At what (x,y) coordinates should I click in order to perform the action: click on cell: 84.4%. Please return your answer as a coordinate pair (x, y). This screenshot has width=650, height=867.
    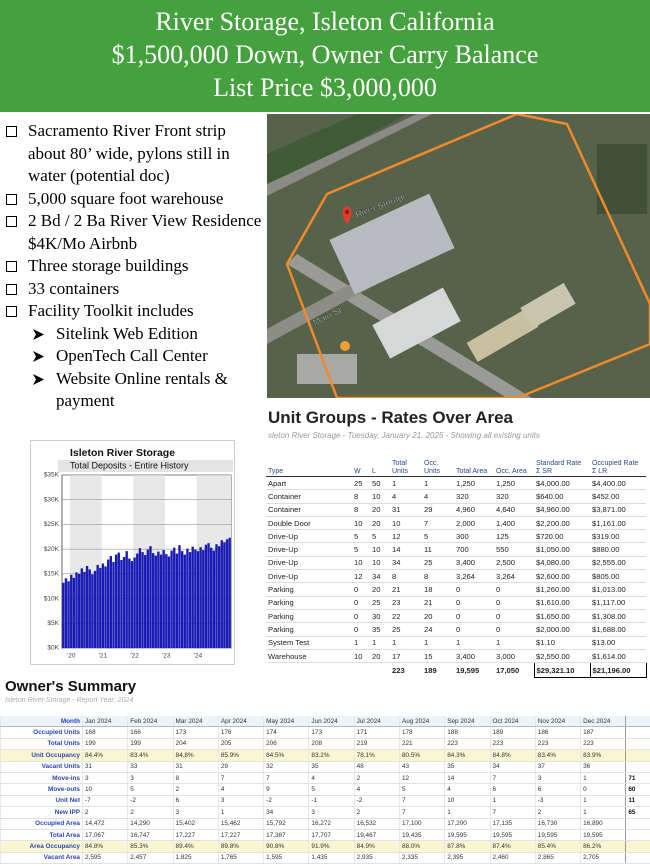
    Looking at the image, I should click on (104, 755).